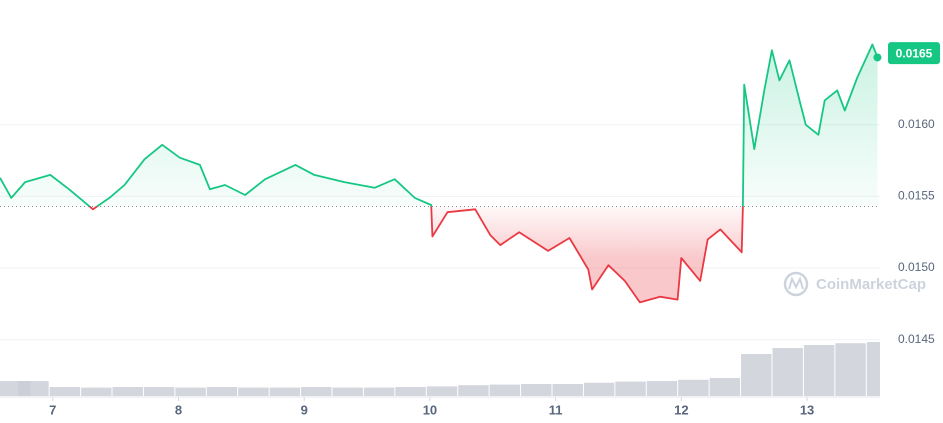  Describe the element at coordinates (916, 339) in the screenshot. I see `y-tick-label: 0.0145` at that location.